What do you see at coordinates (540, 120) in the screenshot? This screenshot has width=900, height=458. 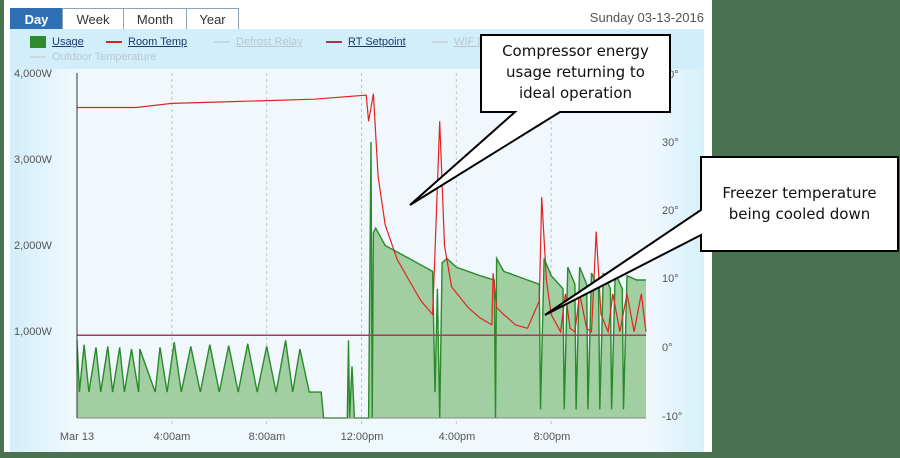 I see `callout-compressor` at bounding box center [540, 120].